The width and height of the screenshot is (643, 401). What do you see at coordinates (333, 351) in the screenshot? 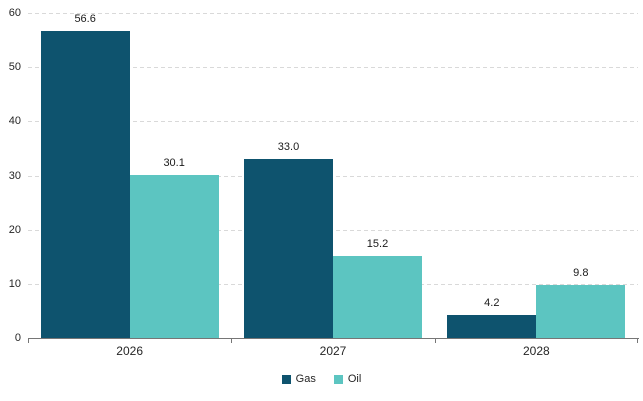
I see `x-category-label-2027: 2027` at bounding box center [333, 351].